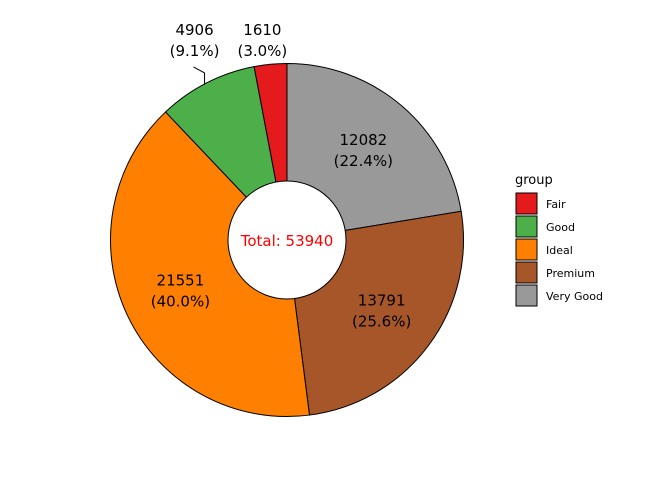  Describe the element at coordinates (526, 203) in the screenshot. I see `legend-swatch-fair` at that location.